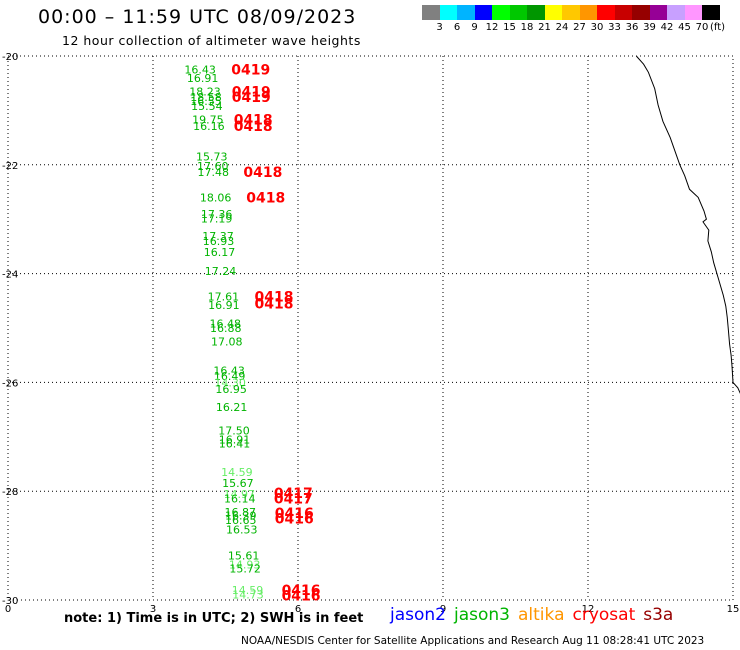  What do you see at coordinates (733, 609) in the screenshot?
I see `x-tick-label: 15` at bounding box center [733, 609].